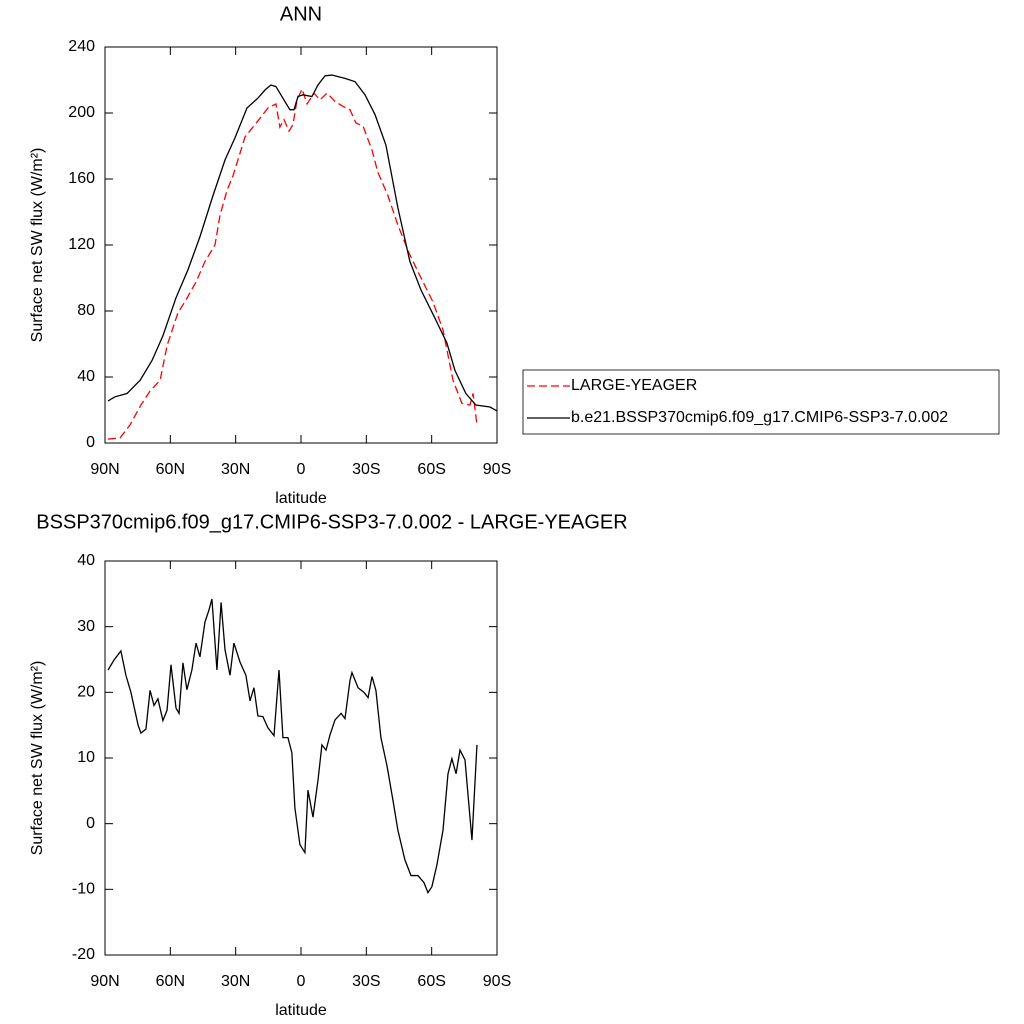 The width and height of the screenshot is (1024, 1024). Describe the element at coordinates (83, 954) in the screenshot. I see `y-tick-label: -20` at that location.